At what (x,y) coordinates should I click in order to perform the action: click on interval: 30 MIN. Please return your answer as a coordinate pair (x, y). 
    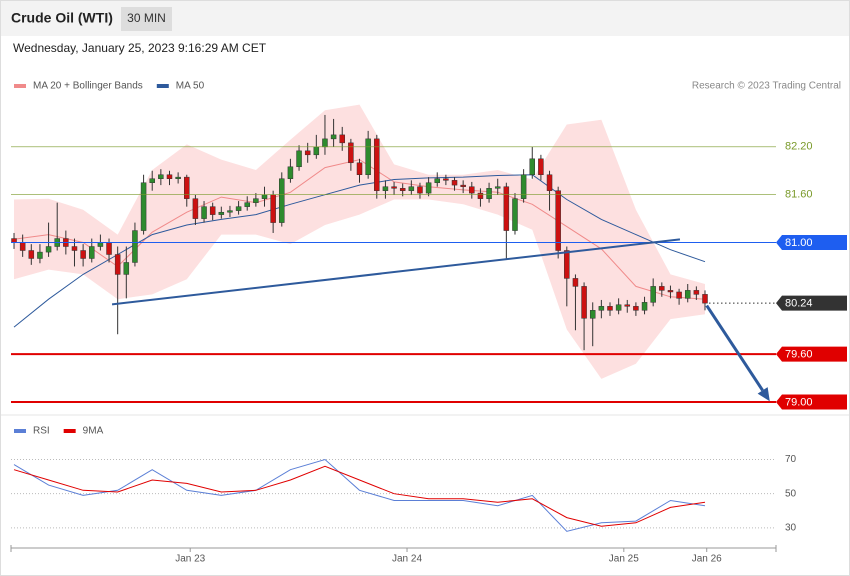
    Looking at the image, I should click on (146, 18).